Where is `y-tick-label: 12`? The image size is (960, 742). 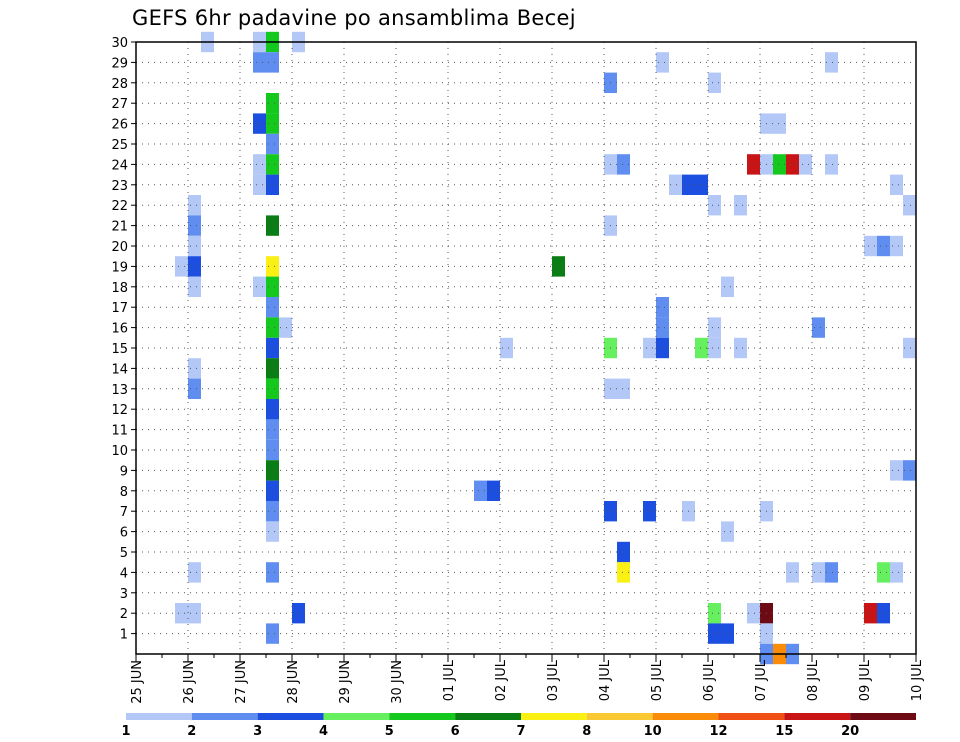
y-tick-label: 12 is located at coordinates (119, 410).